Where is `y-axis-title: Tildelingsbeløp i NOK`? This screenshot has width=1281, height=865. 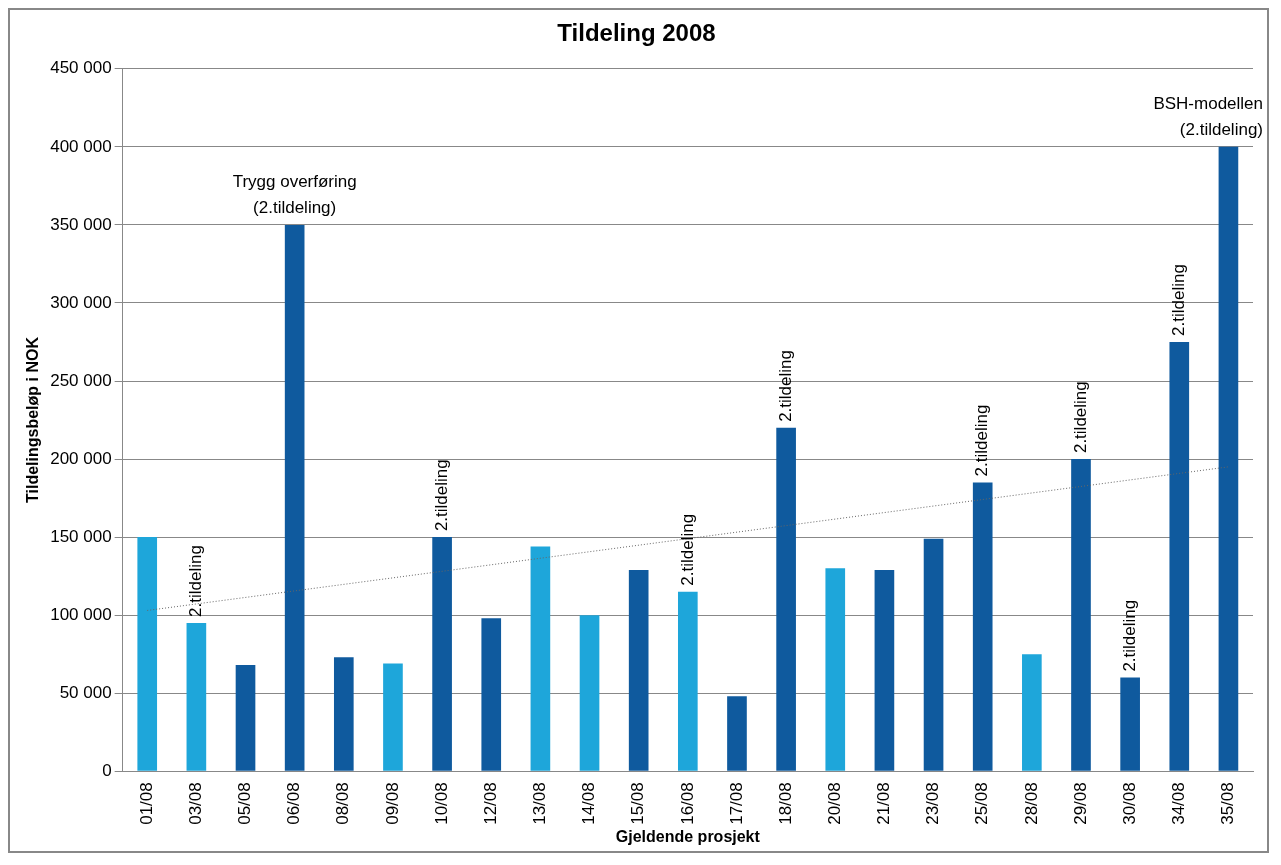
y-axis-title: Tildelingsbeløp i NOK is located at coordinates (33, 419).